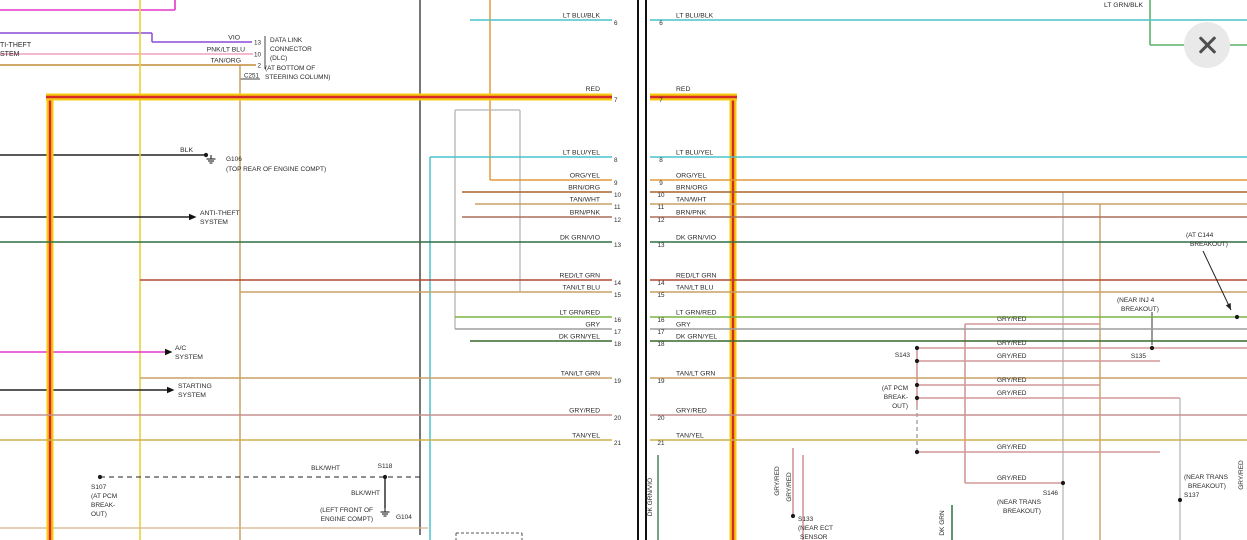 This screenshot has width=1247, height=540. Describe the element at coordinates (1228, 306) in the screenshot. I see `pointer-arrowhead-icon` at that location.